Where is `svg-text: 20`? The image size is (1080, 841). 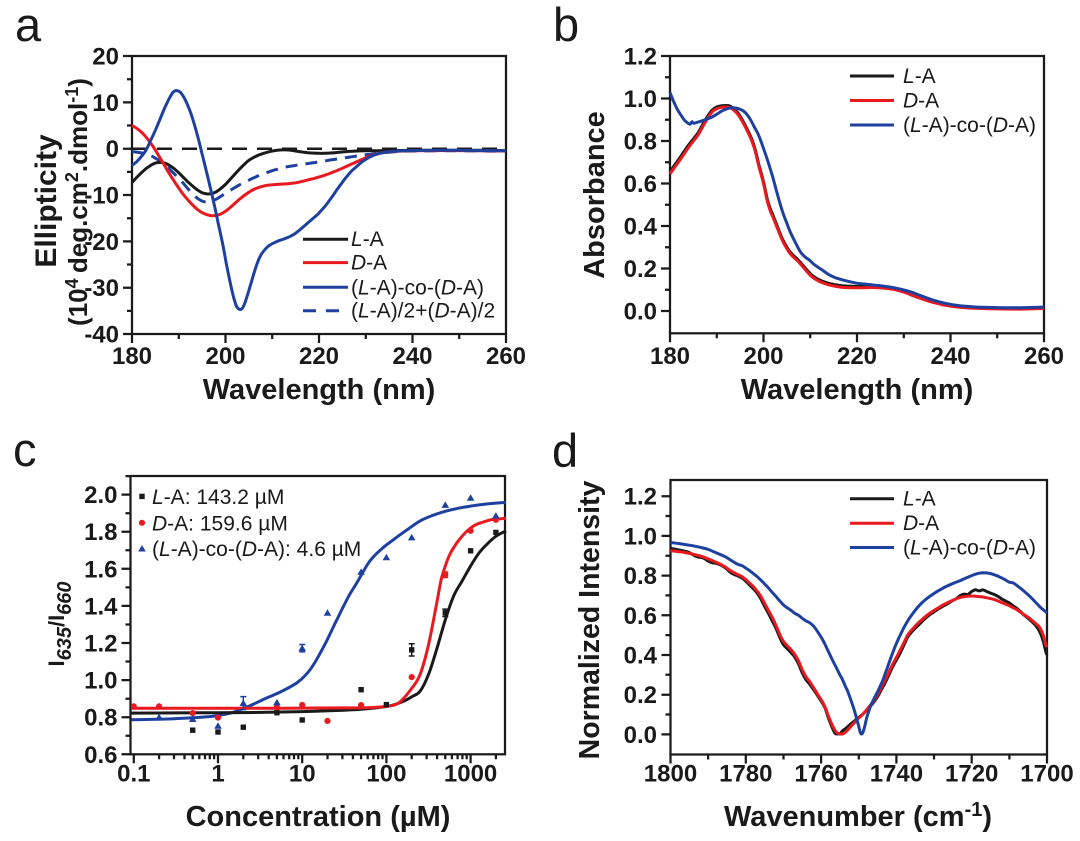
svg-text: 20 is located at coordinates (105, 57).